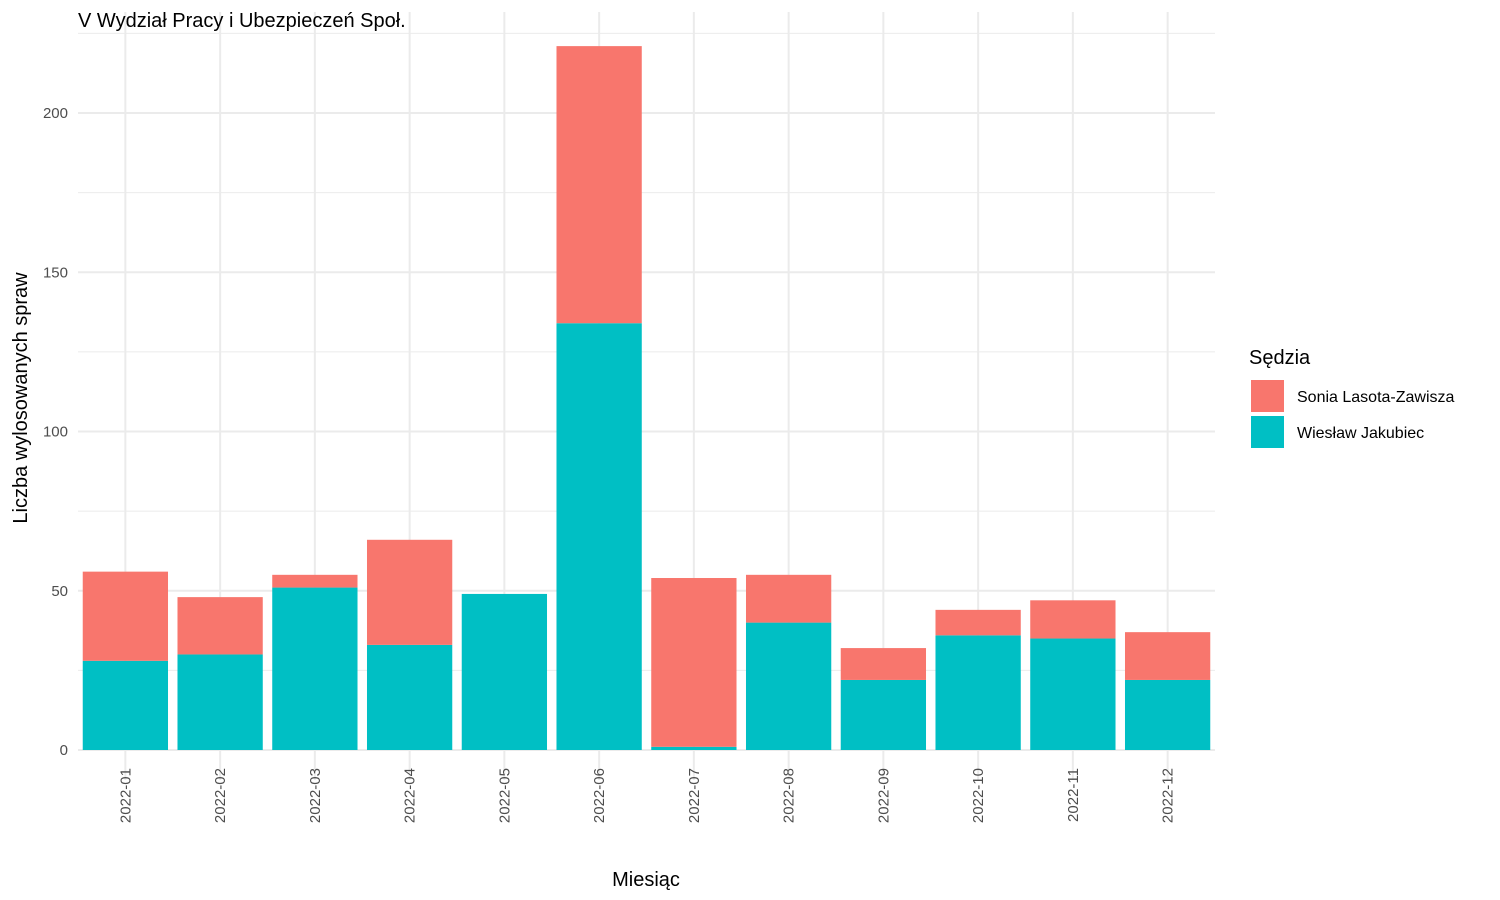 The width and height of the screenshot is (1500, 900). What do you see at coordinates (410, 795) in the screenshot?
I see `x-tick-label: 2022-04` at bounding box center [410, 795].